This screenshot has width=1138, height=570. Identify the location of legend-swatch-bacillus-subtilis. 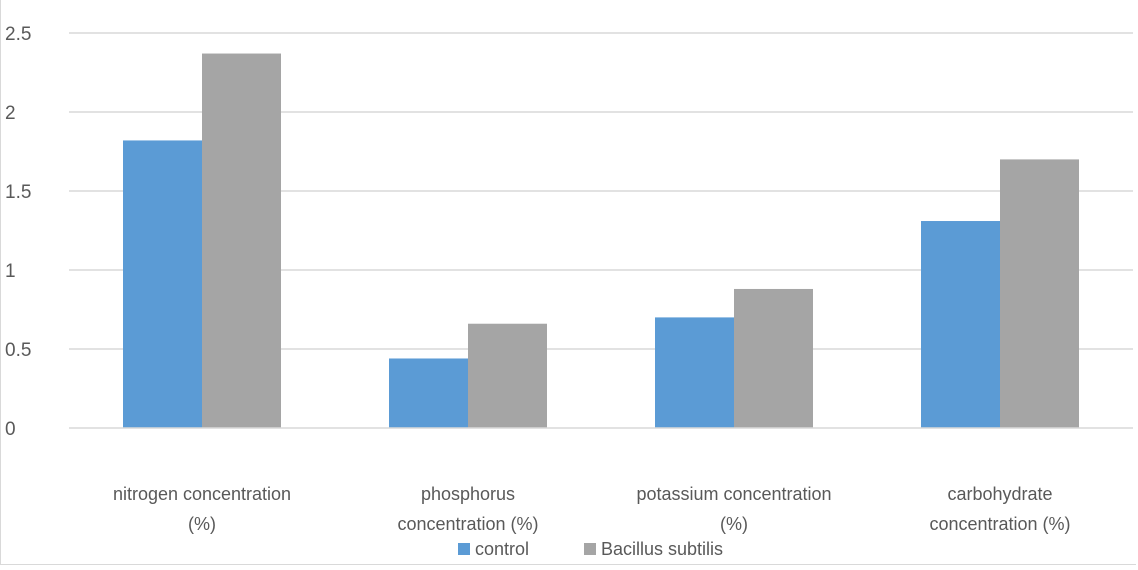
(590, 549).